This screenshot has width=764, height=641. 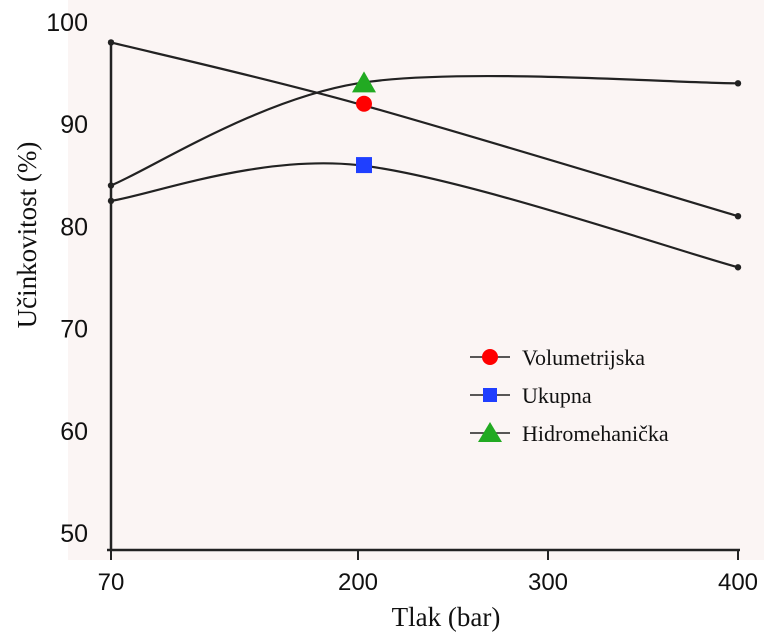 What do you see at coordinates (74, 534) in the screenshot?
I see `y-tick-label: 50` at bounding box center [74, 534].